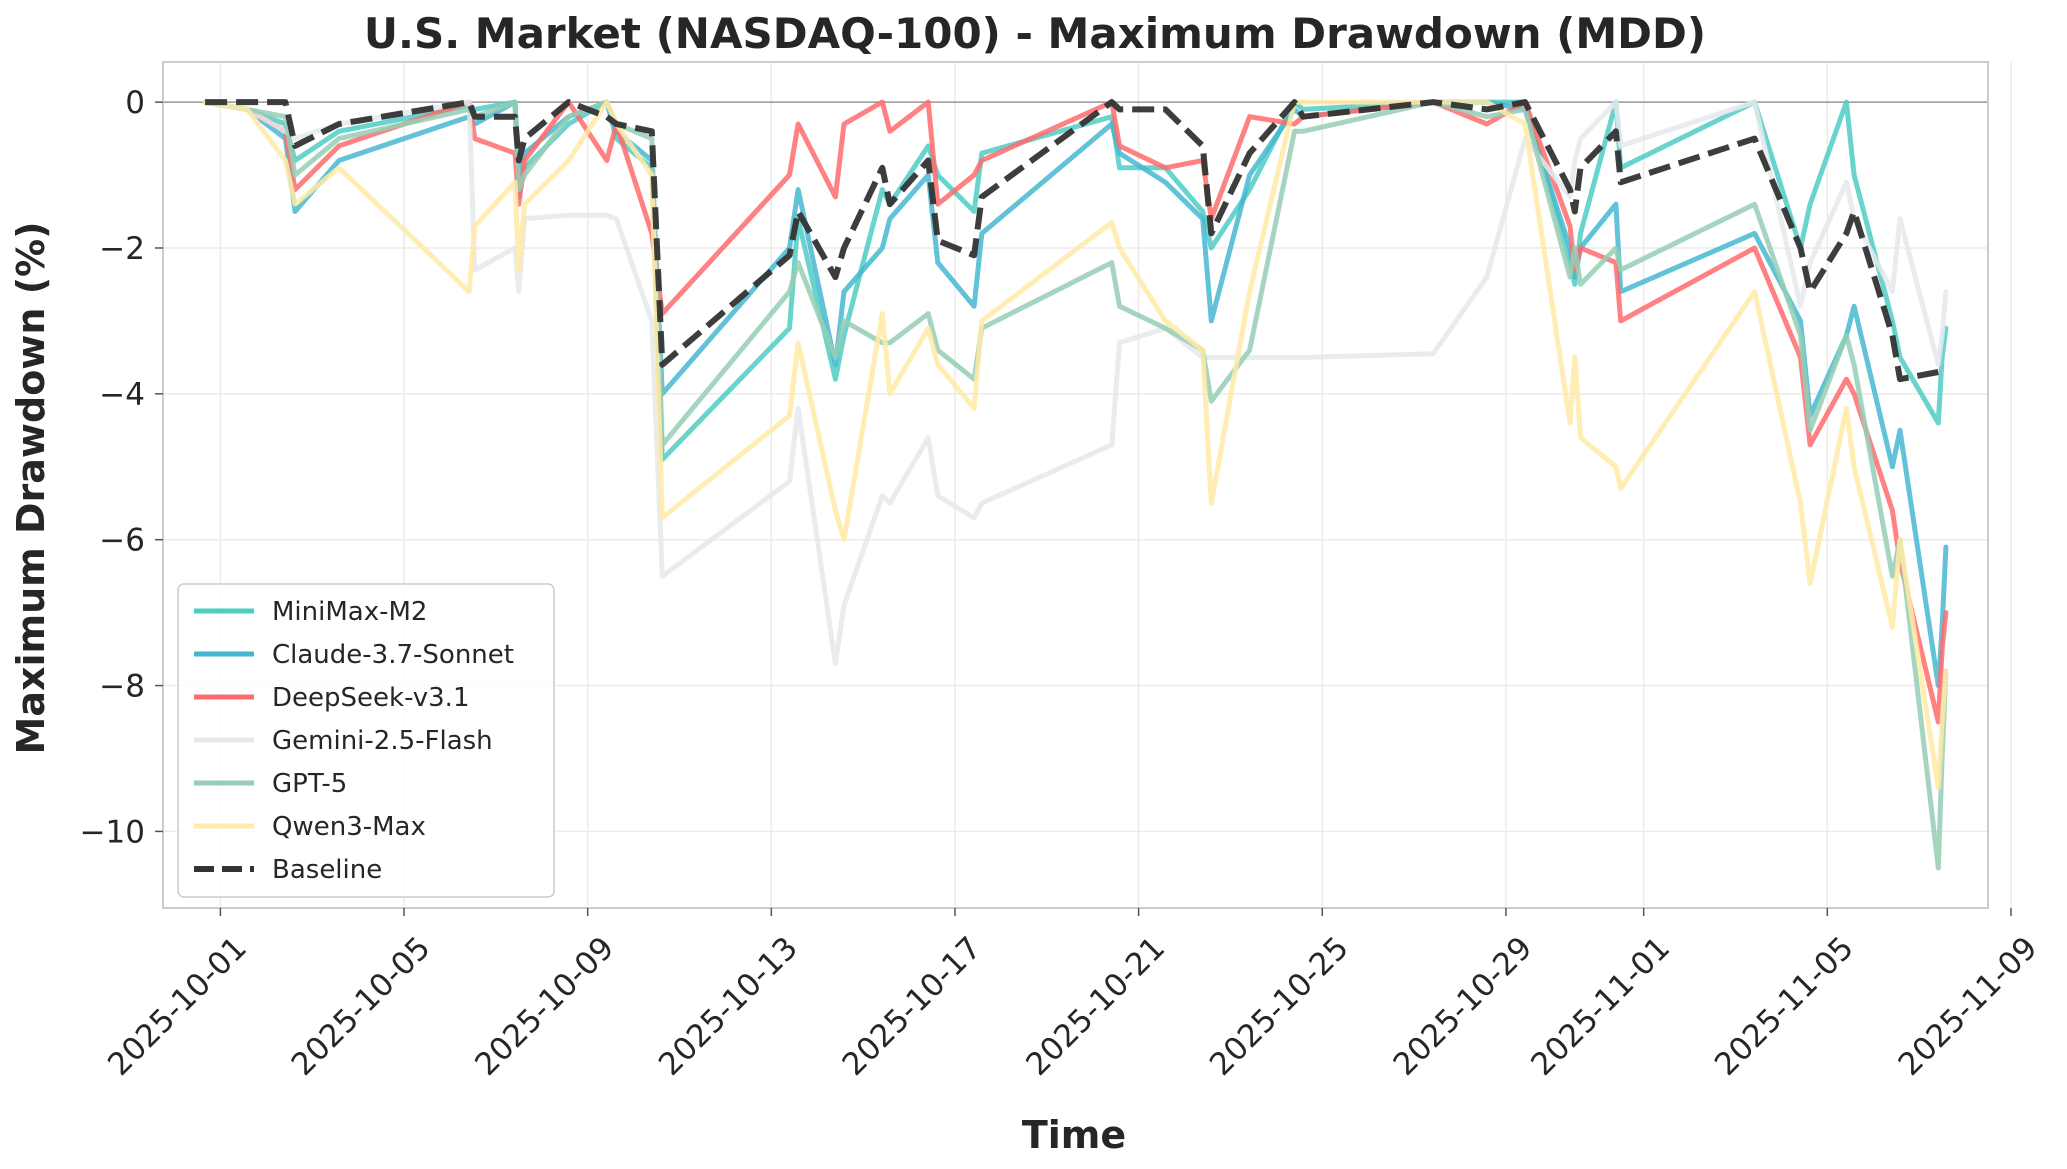 The image size is (2067, 1169). I want to click on y-axis-label: Maximum Drawdown (%), so click(31, 487).